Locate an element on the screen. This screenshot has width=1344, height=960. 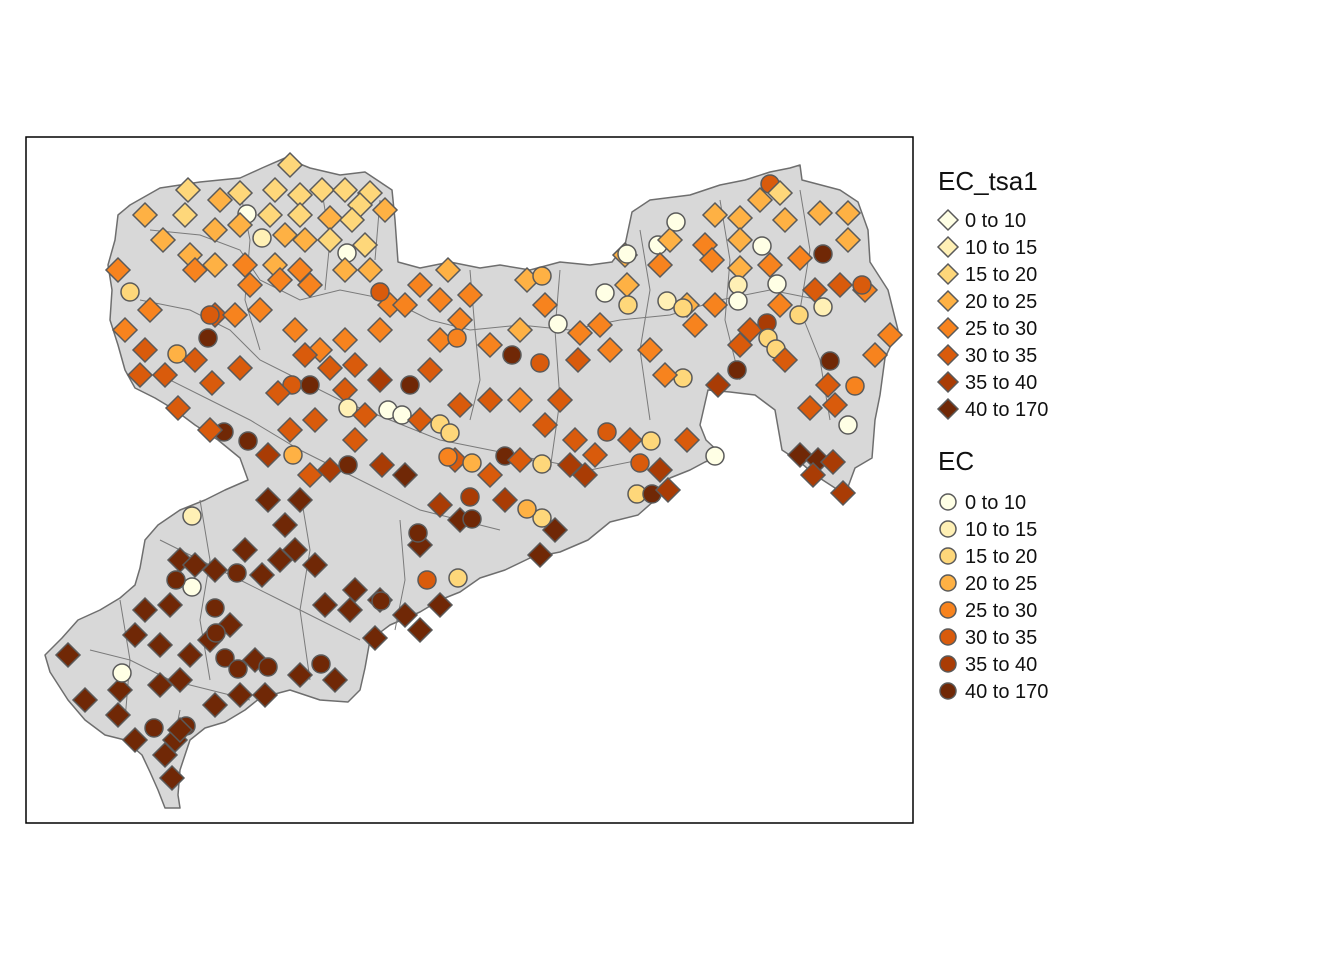
legend-label-ec-3: 20 to 25 is located at coordinates (1001, 584).